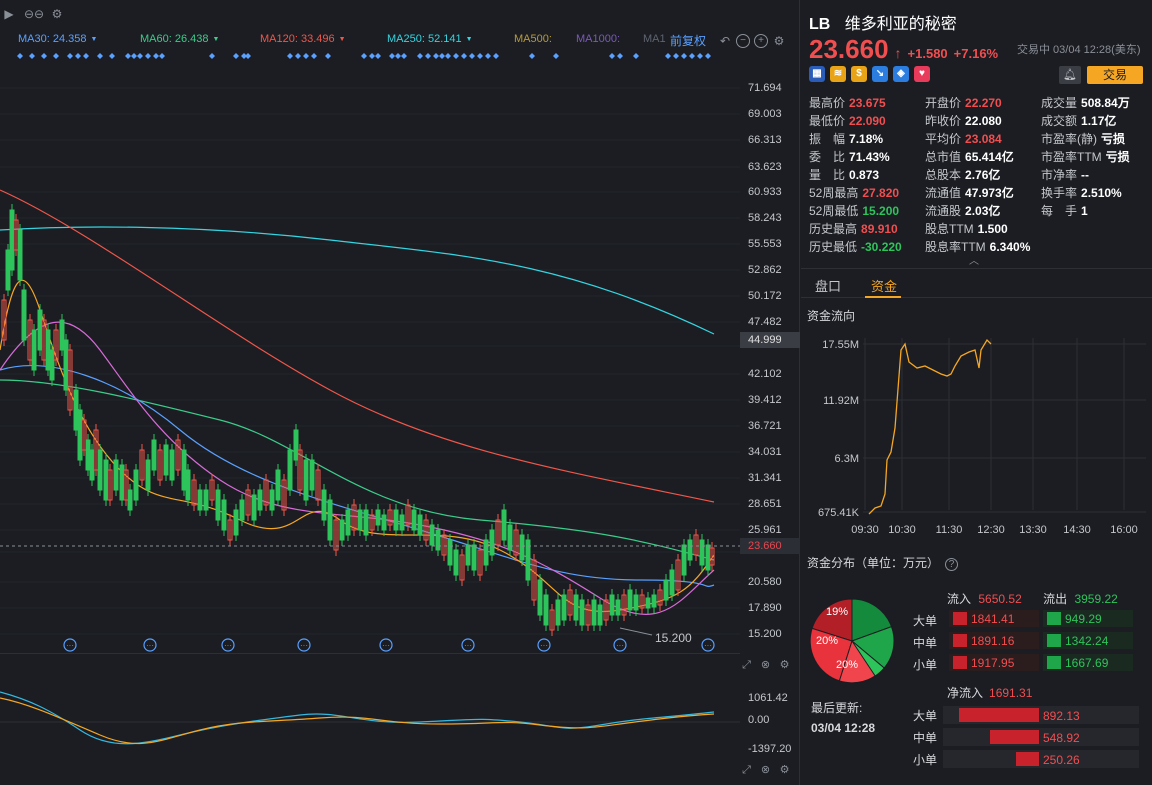 The image size is (1152, 785). What do you see at coordinates (883, 22) in the screenshot?
I see `stock-header: LB 维多利亚的秘密` at bounding box center [883, 22].